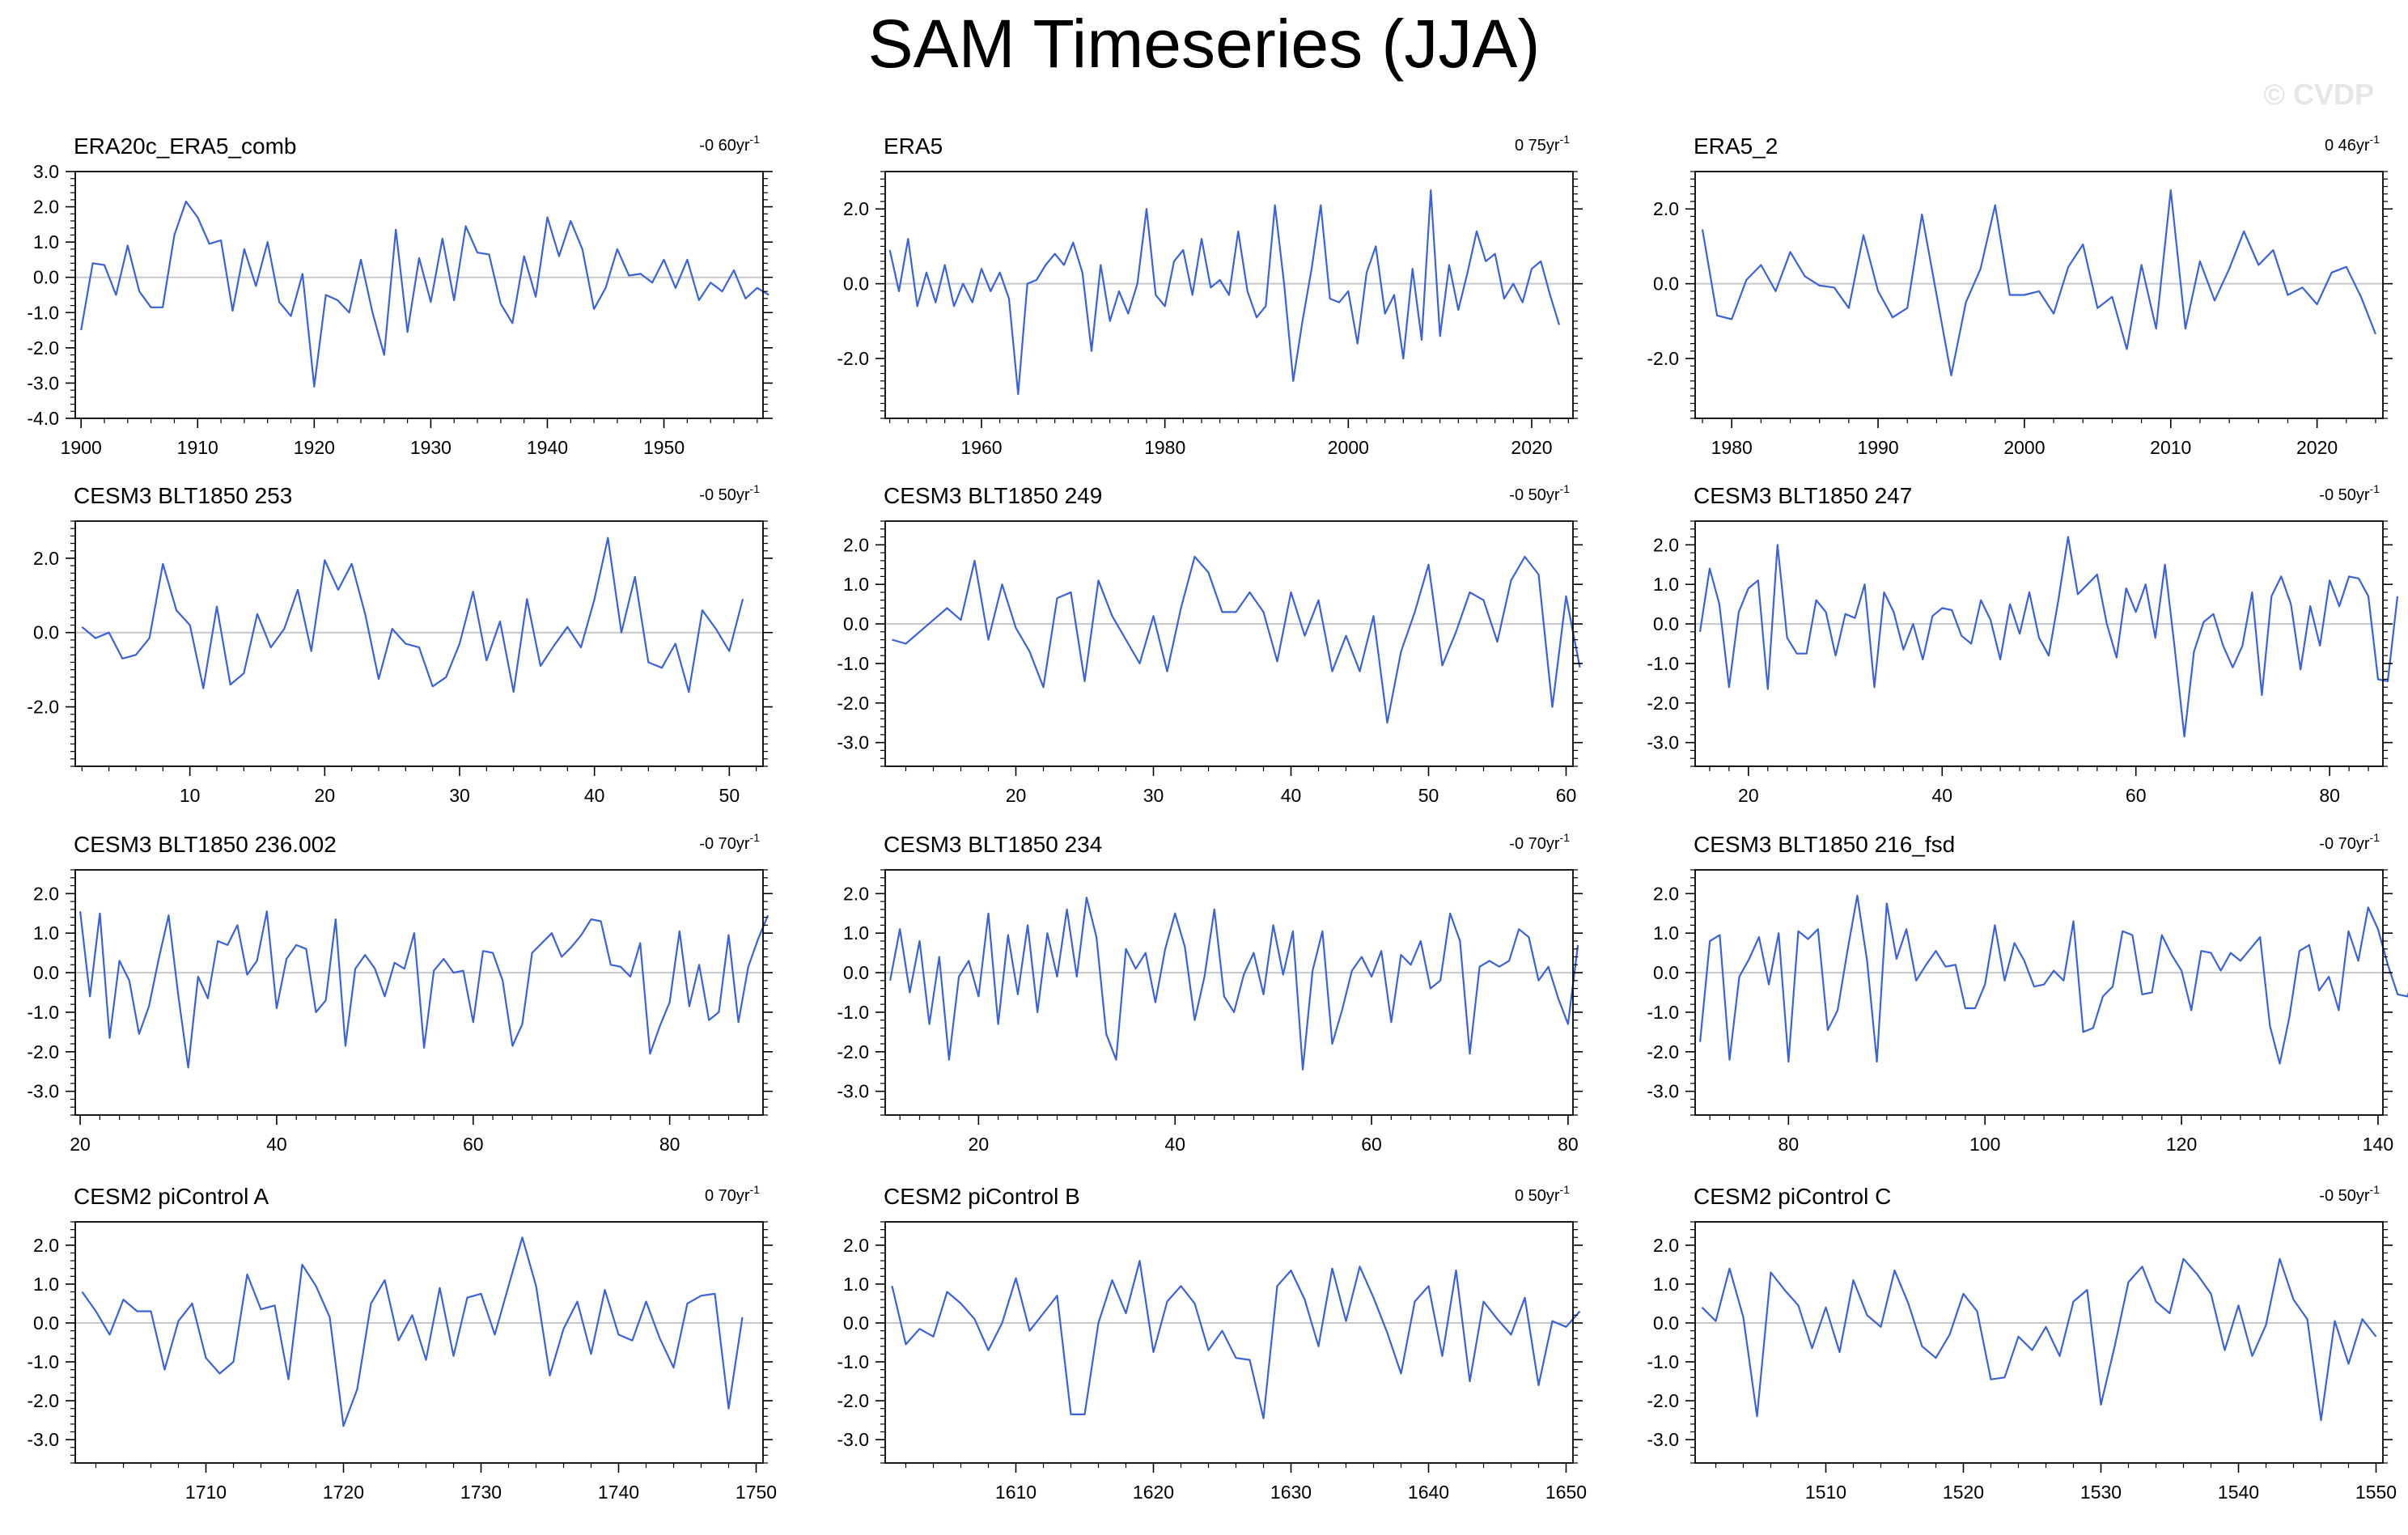 This screenshot has width=2408, height=1535. Describe the element at coordinates (1803, 495) in the screenshot. I see `panel-title: CESM3 BLT1850 247` at that location.